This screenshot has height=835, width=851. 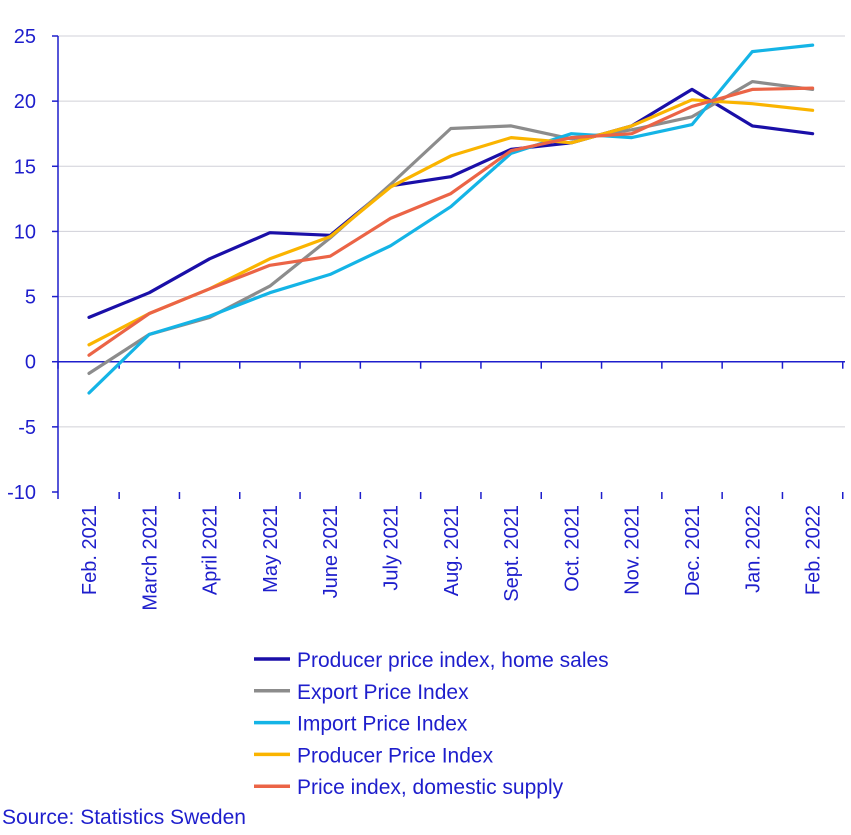 What do you see at coordinates (27, 428) in the screenshot?
I see `y-tick-label: -5` at bounding box center [27, 428].